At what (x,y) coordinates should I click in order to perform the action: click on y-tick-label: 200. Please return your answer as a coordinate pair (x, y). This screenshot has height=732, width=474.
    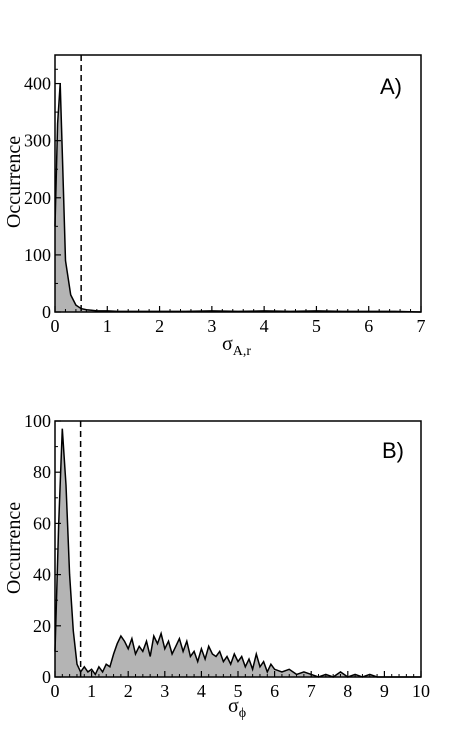
    Looking at the image, I should click on (37, 198).